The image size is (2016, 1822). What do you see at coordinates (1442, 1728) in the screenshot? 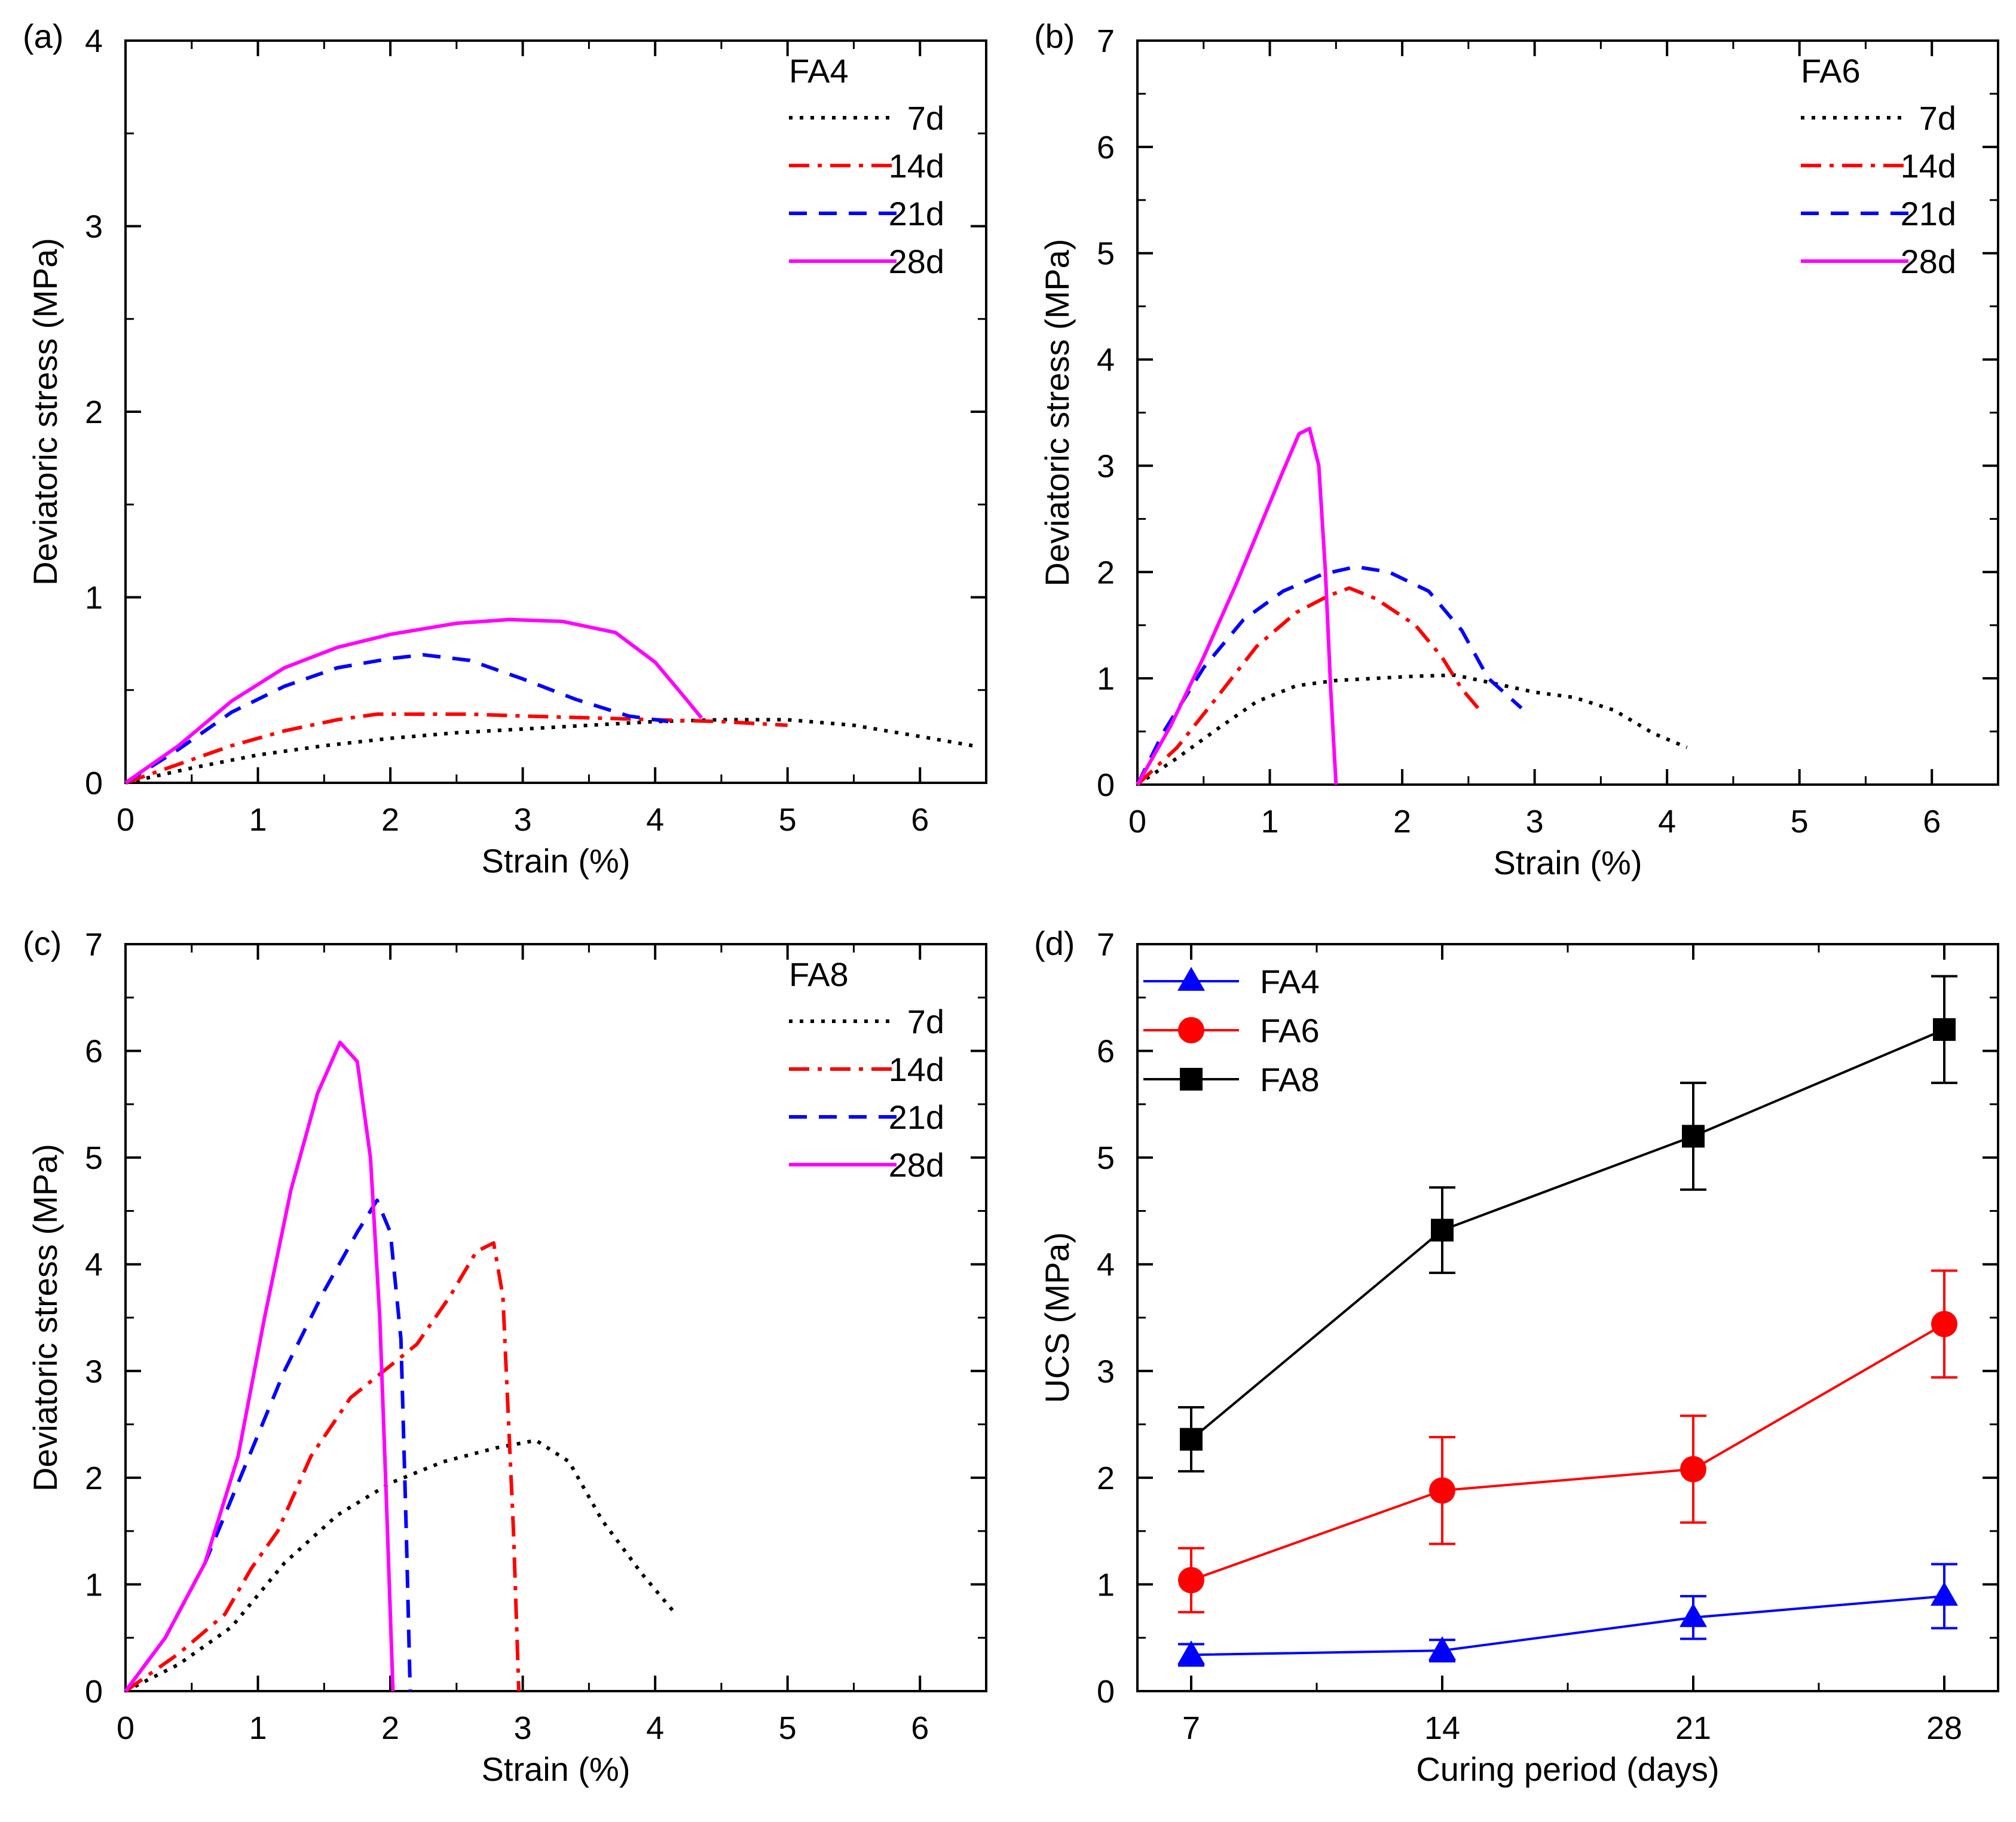
I see `x-tick-label: 14` at bounding box center [1442, 1728].